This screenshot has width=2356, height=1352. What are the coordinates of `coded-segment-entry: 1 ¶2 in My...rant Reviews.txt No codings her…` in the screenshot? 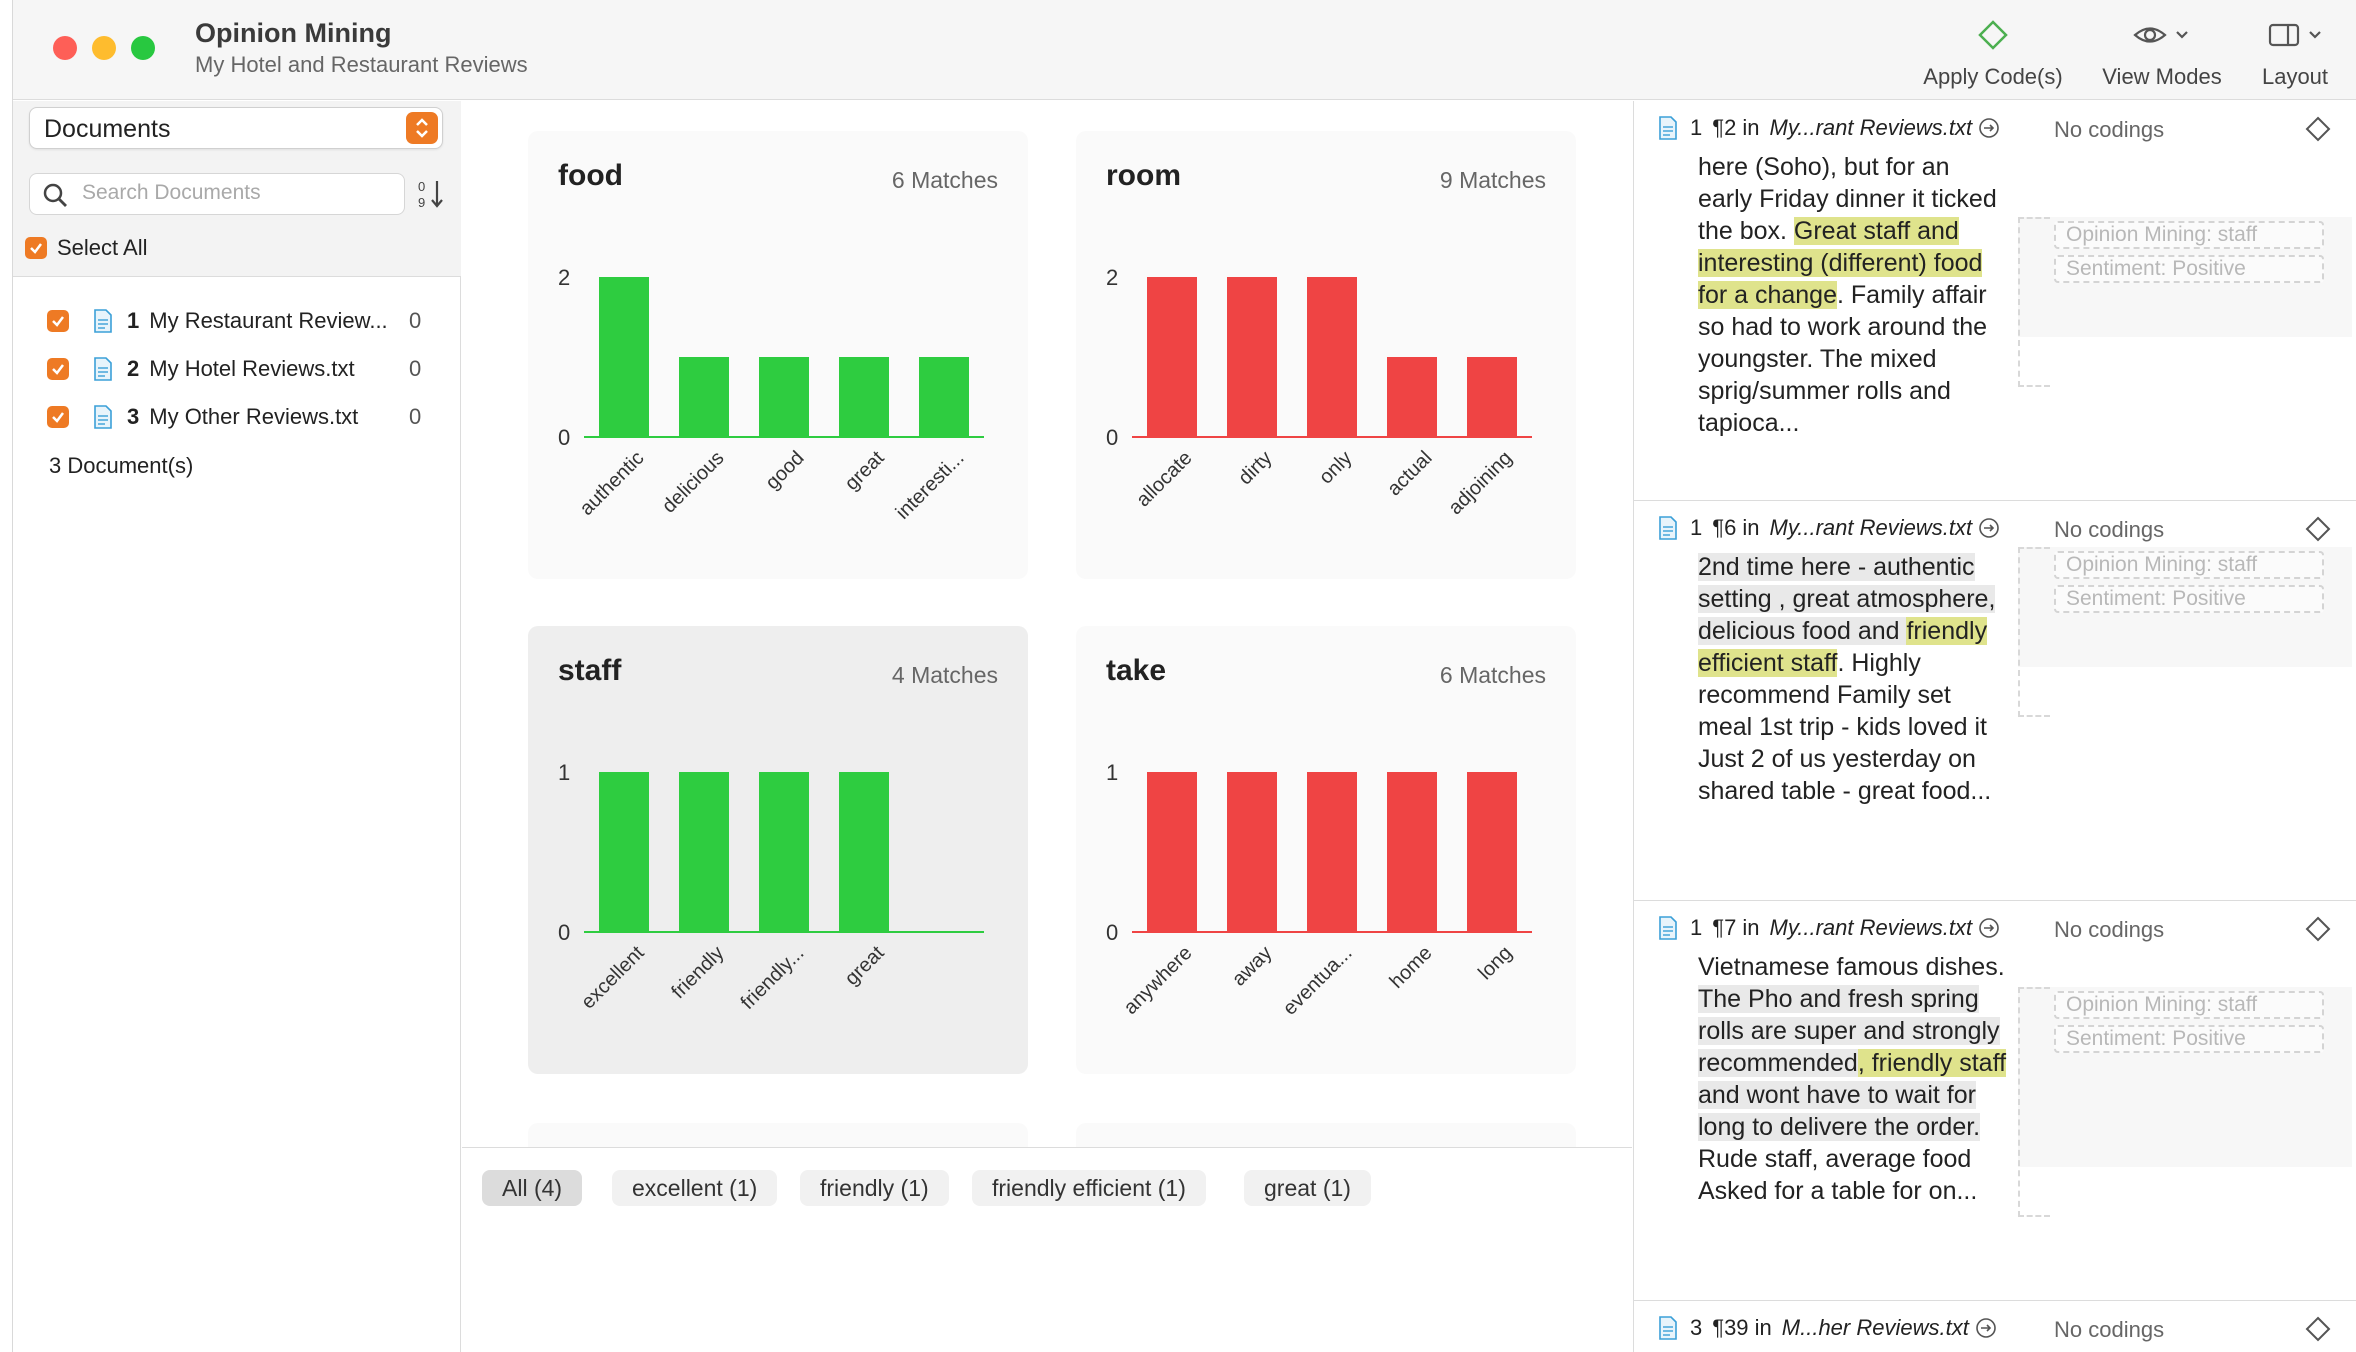 It's located at (1995, 301).